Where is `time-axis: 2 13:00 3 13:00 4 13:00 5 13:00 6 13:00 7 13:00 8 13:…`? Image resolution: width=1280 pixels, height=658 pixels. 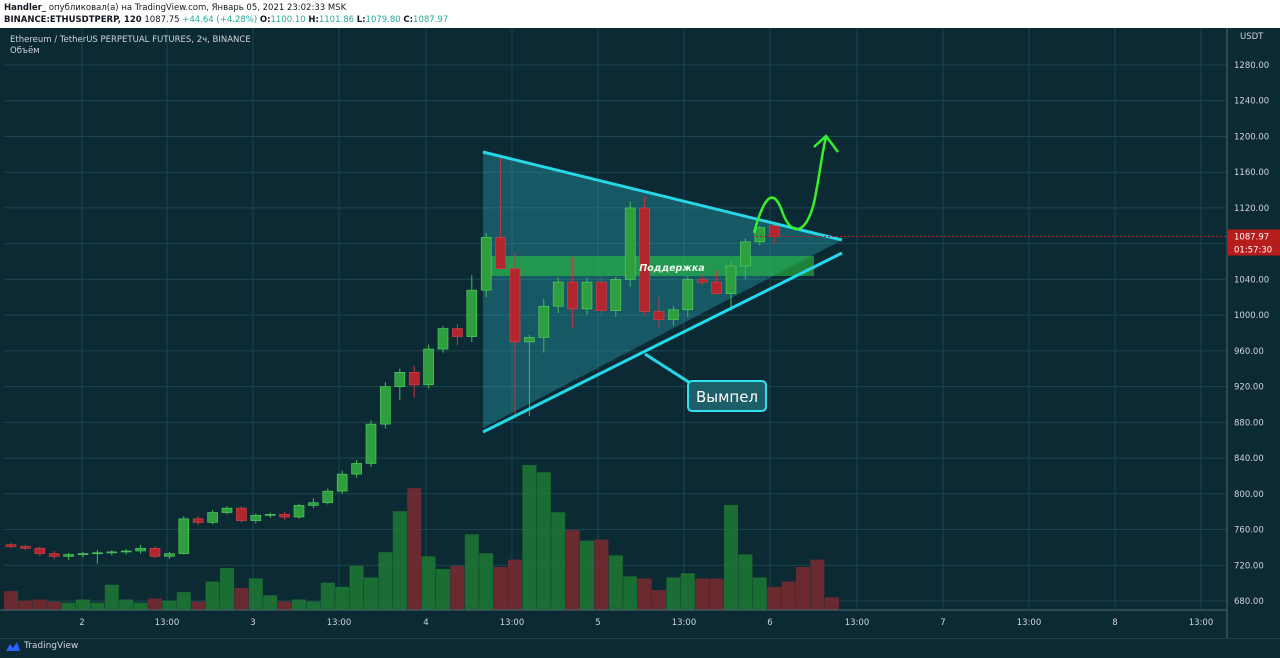 time-axis: 2 13:00 3 13:00 4 13:00 5 13:00 6 13:00 7 13:00 8 13:… is located at coordinates (646, 623).